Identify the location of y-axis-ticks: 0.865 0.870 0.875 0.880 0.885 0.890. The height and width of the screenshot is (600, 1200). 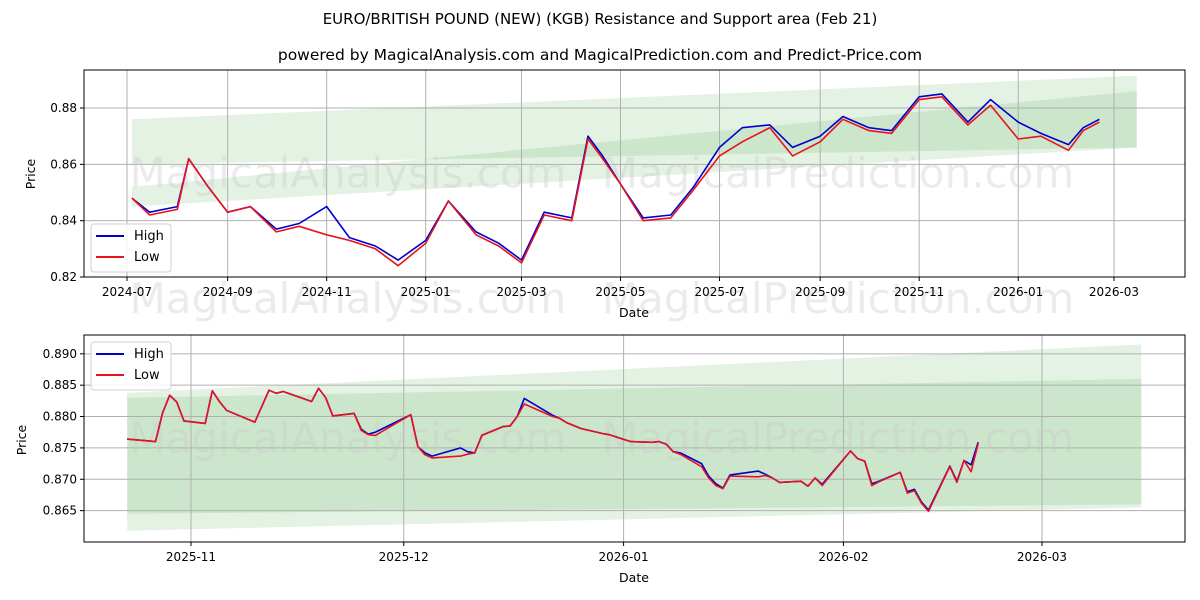
(63, 432).